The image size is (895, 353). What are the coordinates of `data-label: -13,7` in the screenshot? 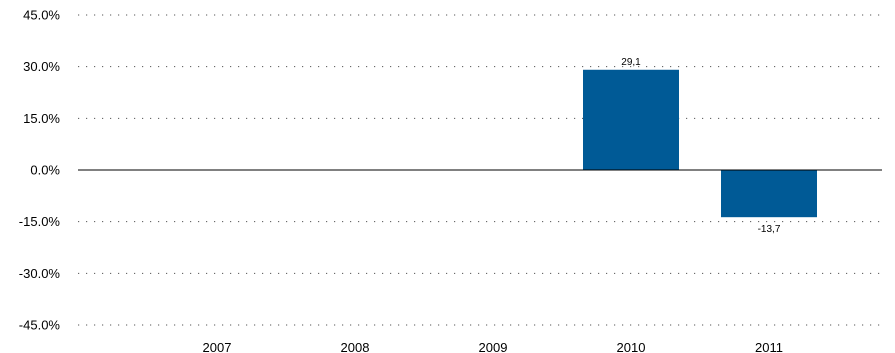 It's located at (769, 229).